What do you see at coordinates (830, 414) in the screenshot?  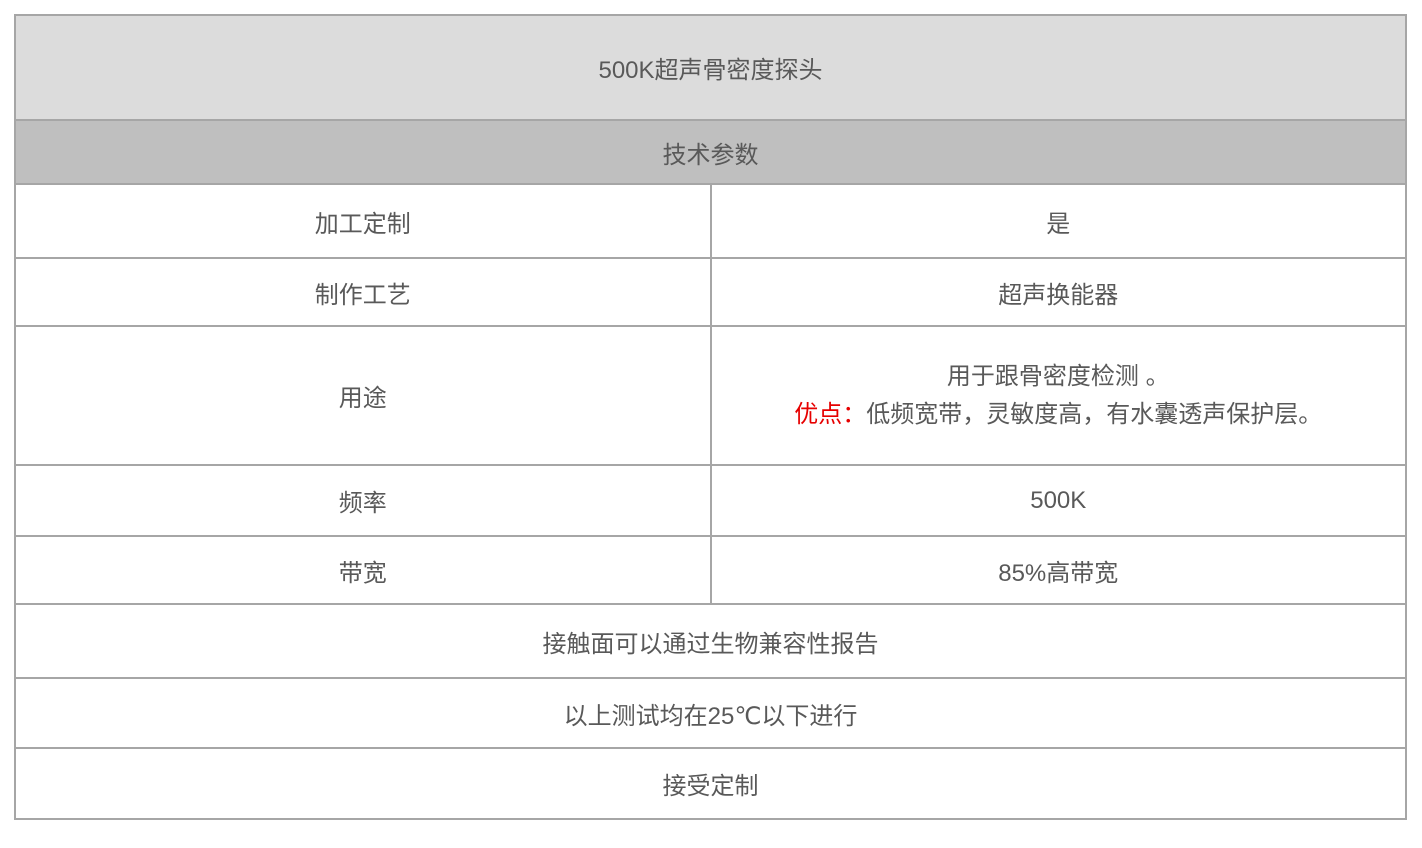 I see `usage-advantage-label: 优点：` at bounding box center [830, 414].